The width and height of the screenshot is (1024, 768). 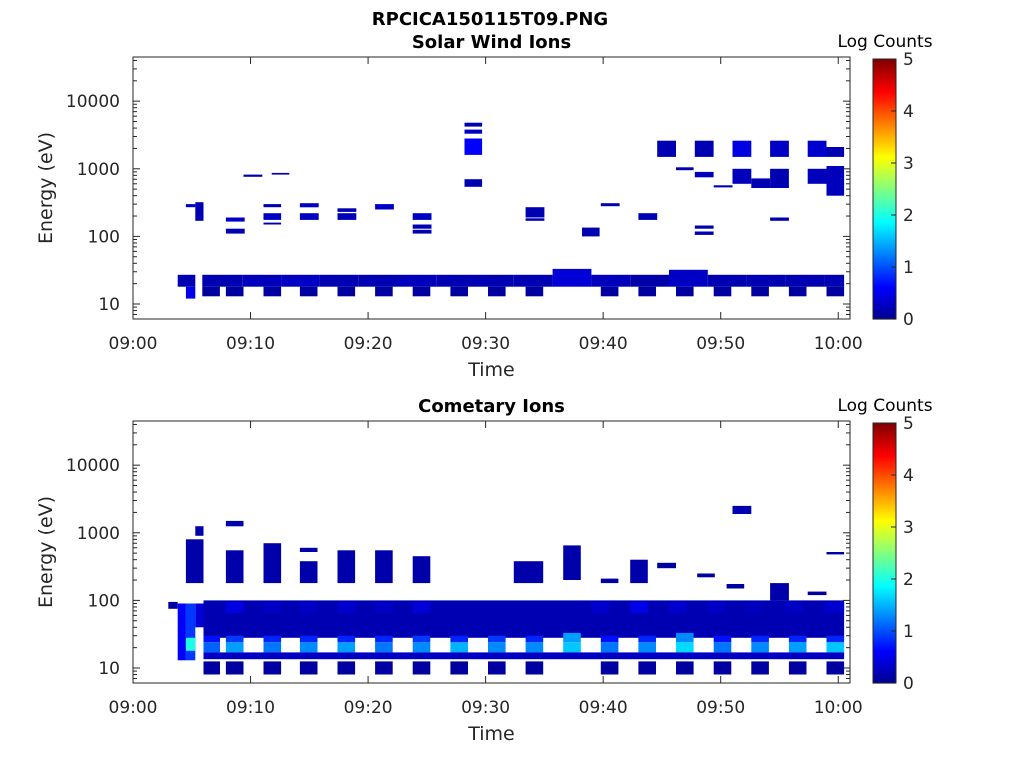 I want to click on colorbar-tick-label: 3, so click(x=908, y=164).